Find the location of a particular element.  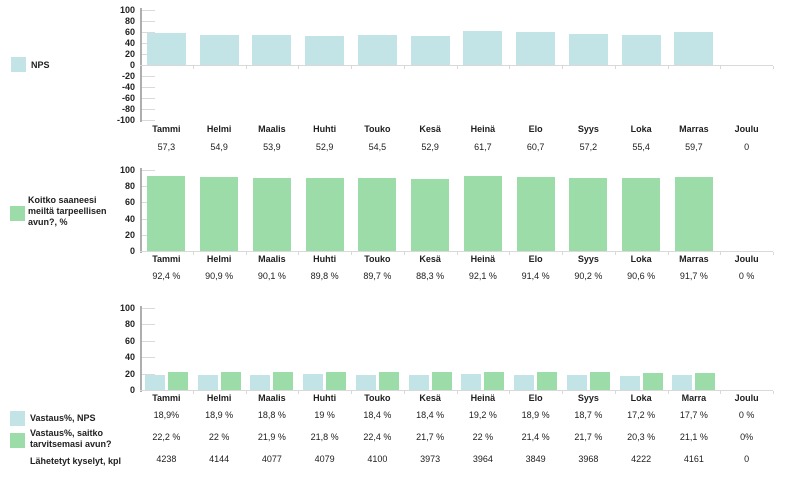

y-tick-label: 80 is located at coordinates (129, 186).